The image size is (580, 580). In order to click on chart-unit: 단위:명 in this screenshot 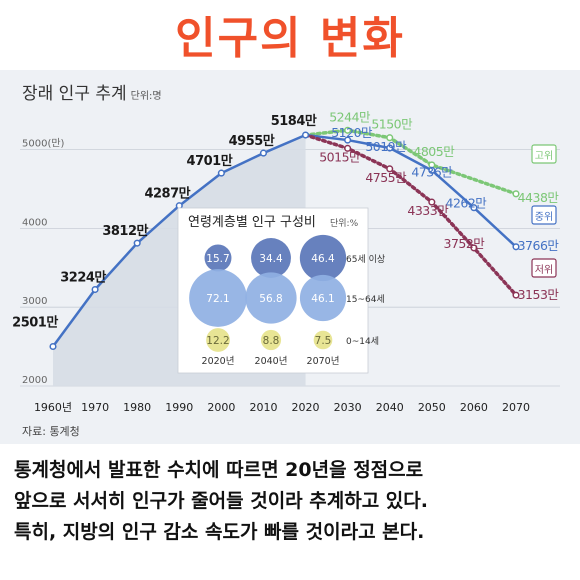, I will do `click(146, 96)`.